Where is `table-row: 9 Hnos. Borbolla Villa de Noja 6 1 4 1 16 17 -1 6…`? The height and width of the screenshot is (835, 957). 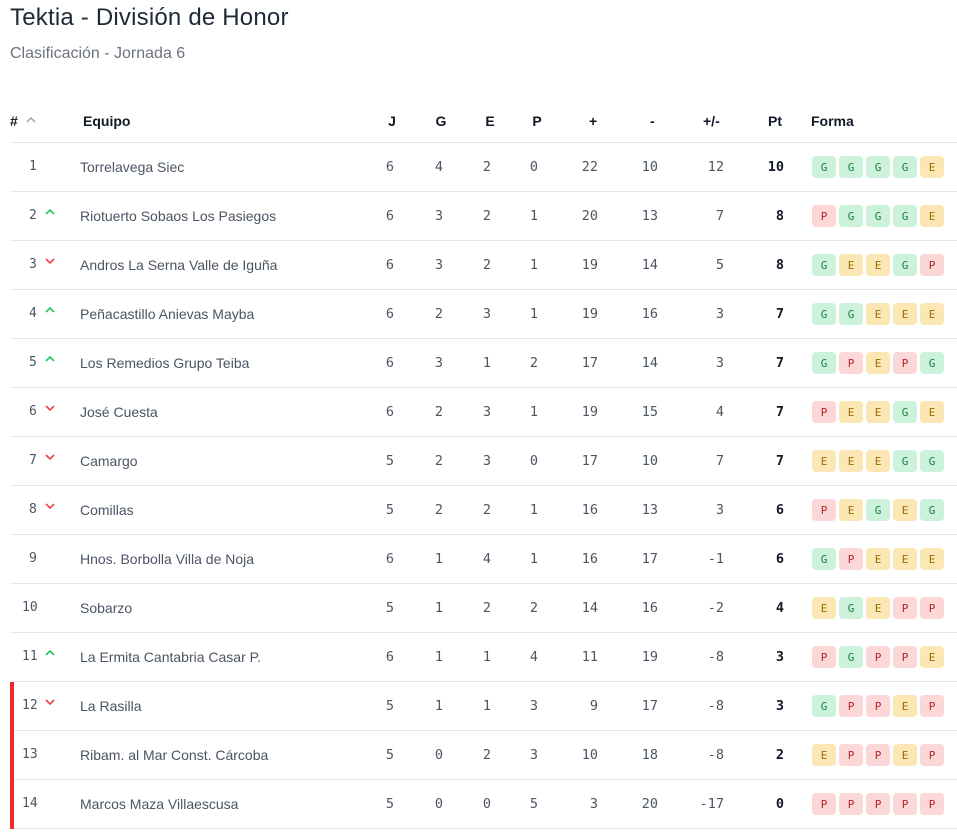
table-row: 9 Hnos. Borbolla Villa de Noja 6 1 4 1 16 17 -1 6… is located at coordinates (483, 559).